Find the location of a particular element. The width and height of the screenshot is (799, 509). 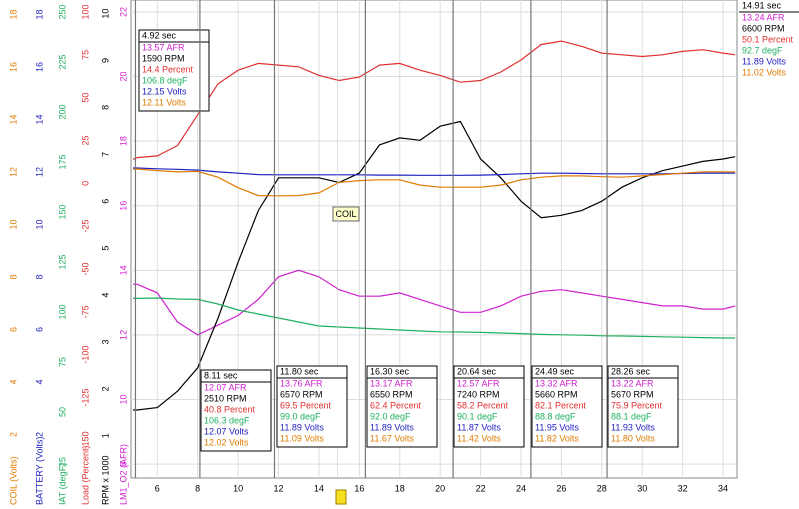

cursor-reading: 11.42 Volts is located at coordinates (479, 438).